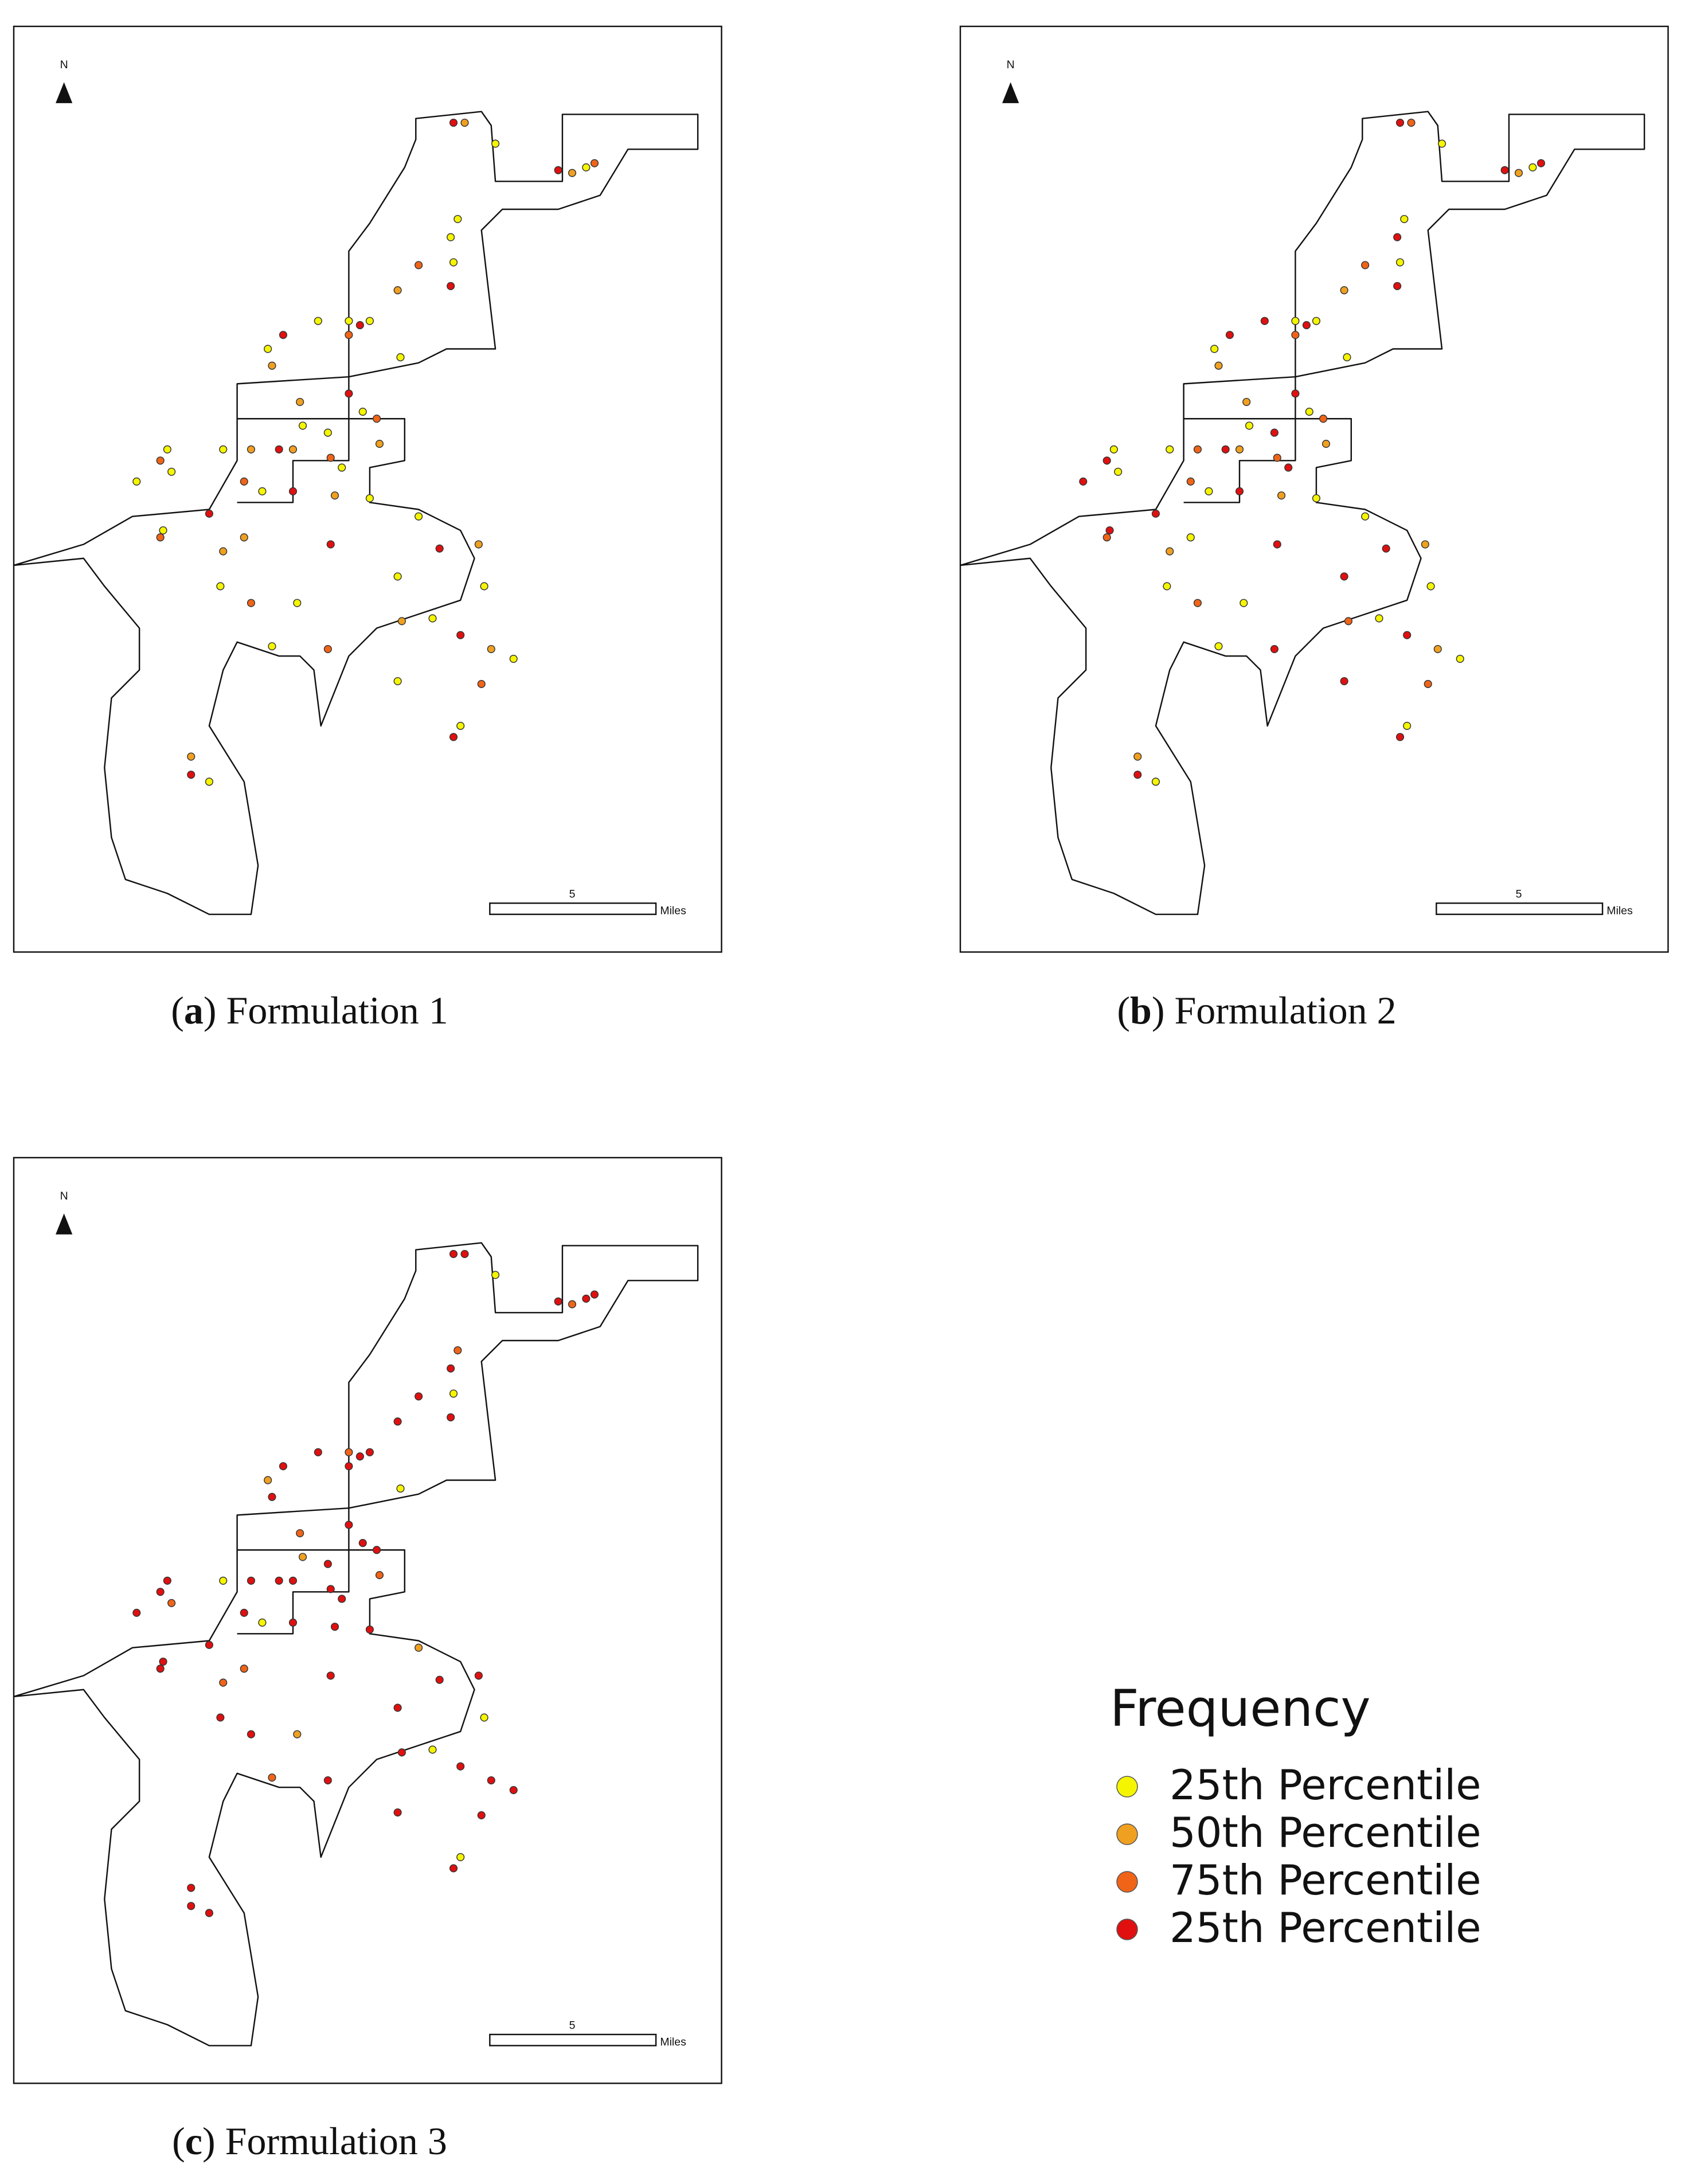  Describe the element at coordinates (1302, 513) in the screenshot. I see `city-boundary` at that location.